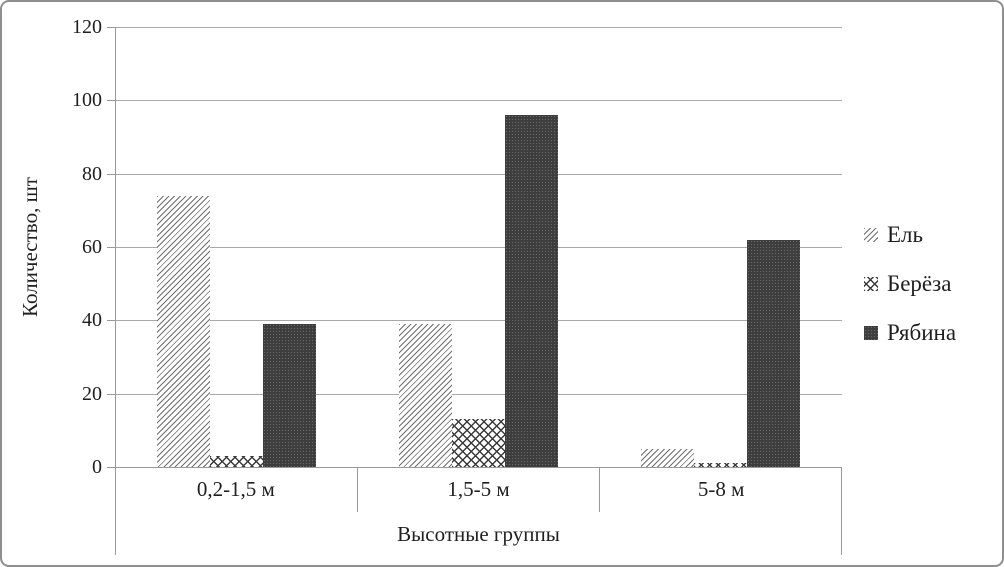  What do you see at coordinates (87, 27) in the screenshot?
I see `y-tick-label: 120` at bounding box center [87, 27].